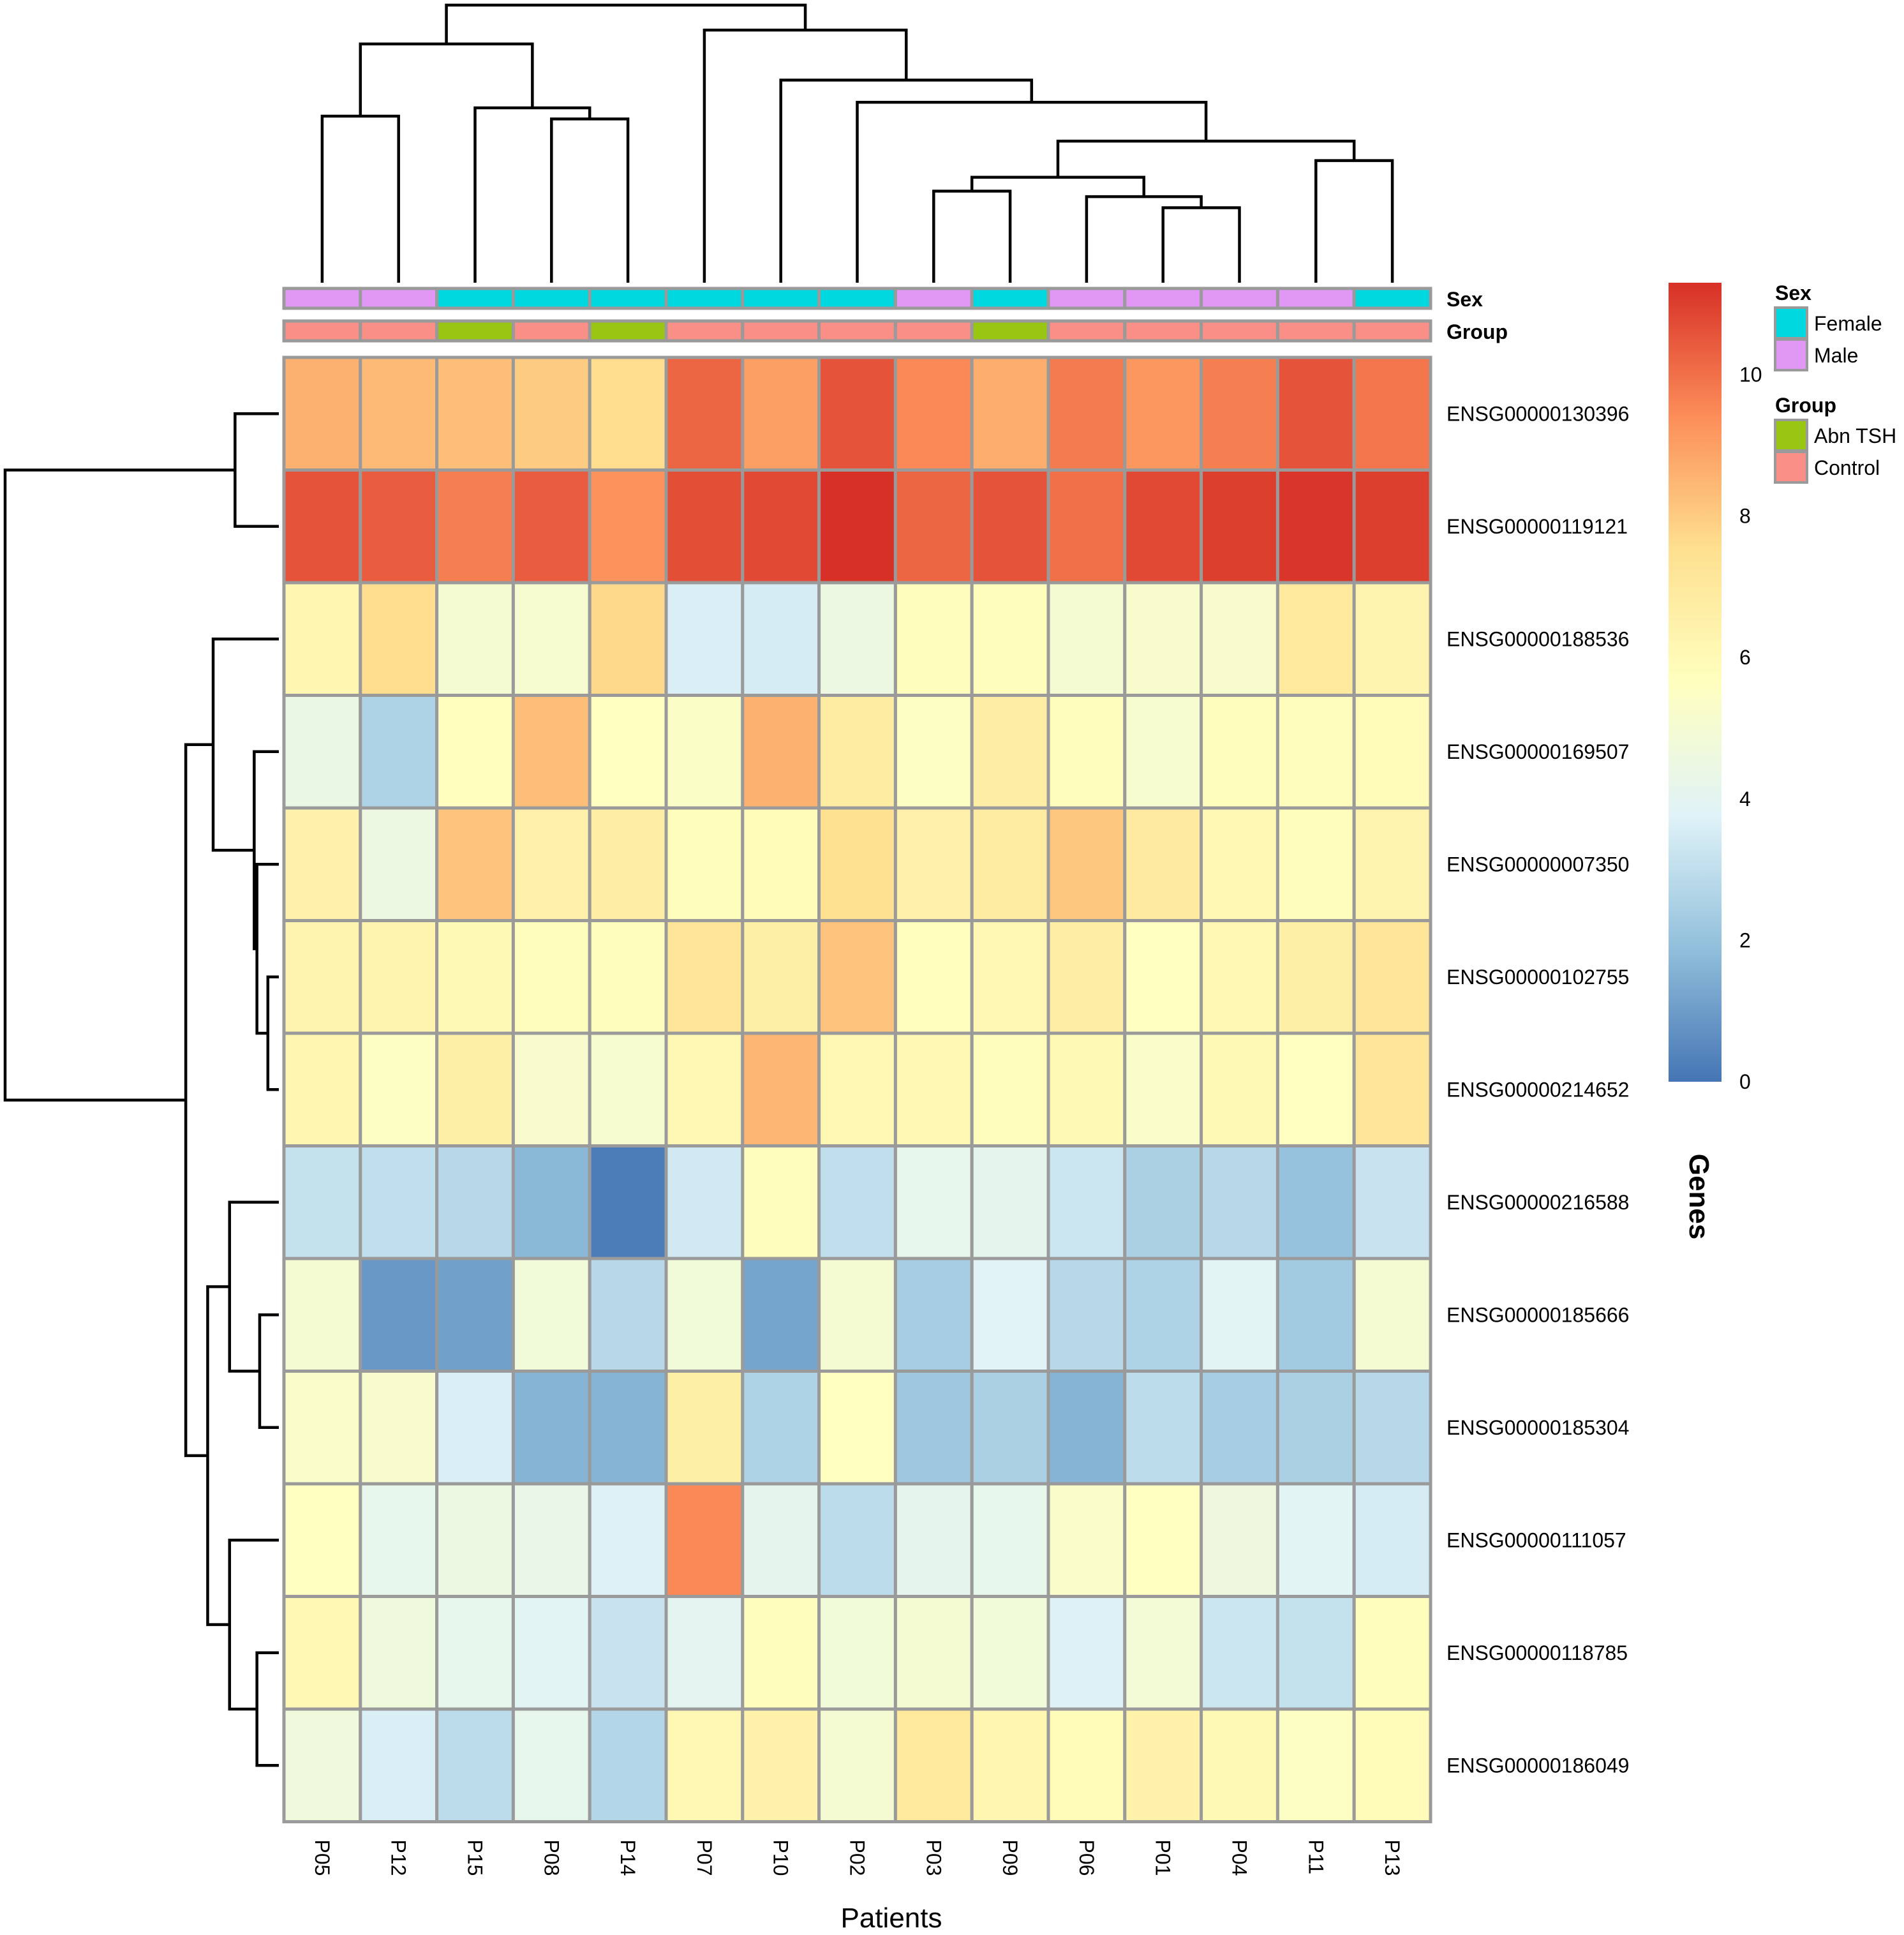  What do you see at coordinates (1315, 1857) in the screenshot?
I see `column-label: P11` at bounding box center [1315, 1857].